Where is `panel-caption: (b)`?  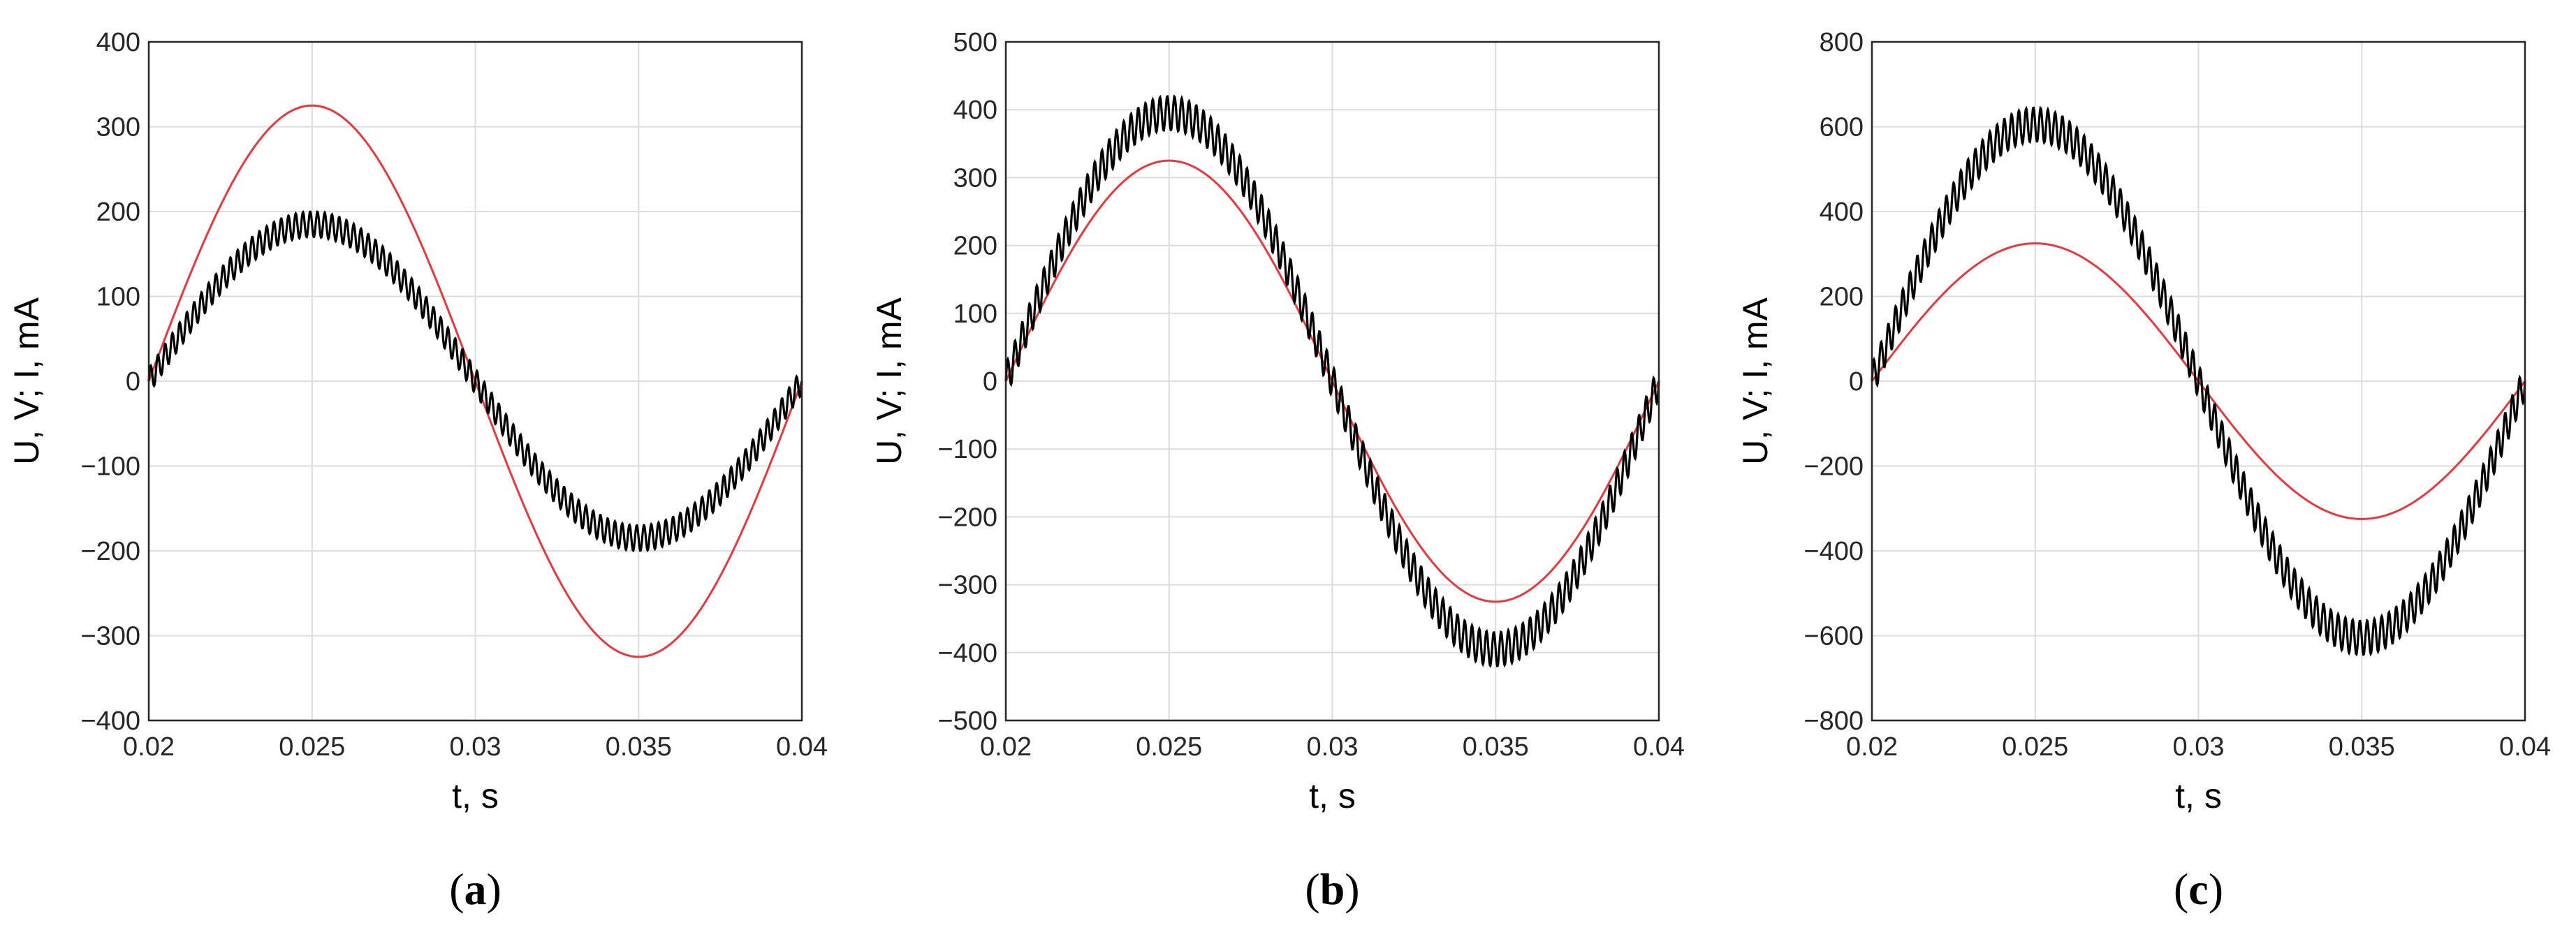
panel-caption: (b) is located at coordinates (1332, 889).